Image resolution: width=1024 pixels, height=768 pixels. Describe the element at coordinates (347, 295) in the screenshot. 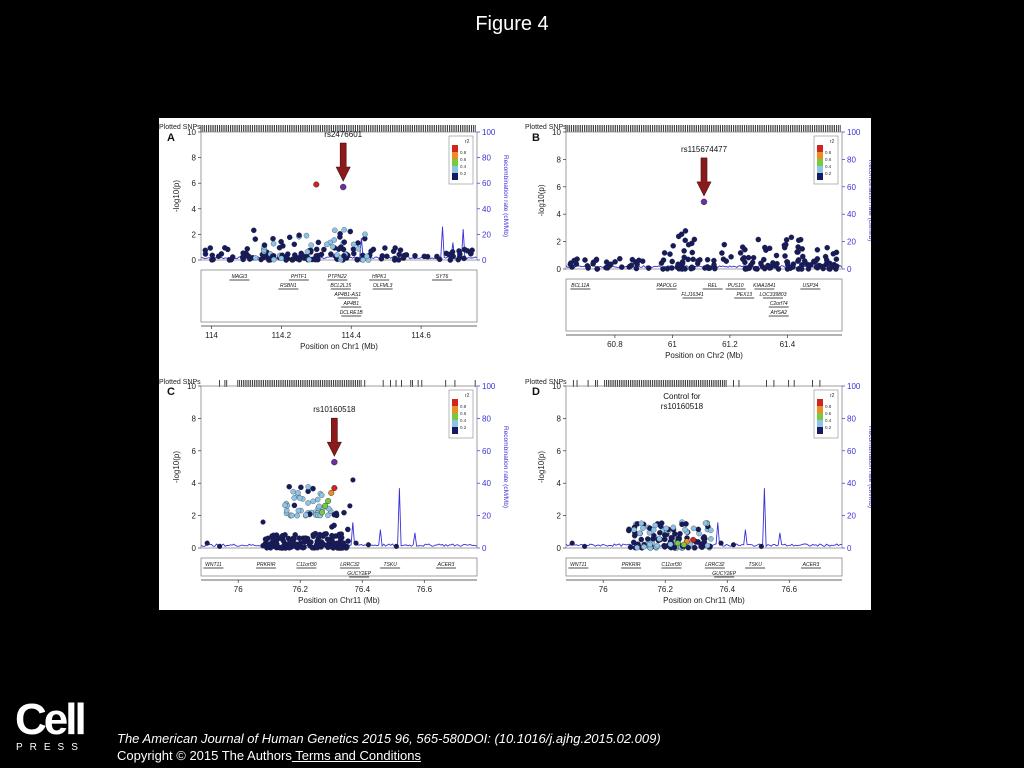

I see `gene-name: AP4B1-AS1` at that location.